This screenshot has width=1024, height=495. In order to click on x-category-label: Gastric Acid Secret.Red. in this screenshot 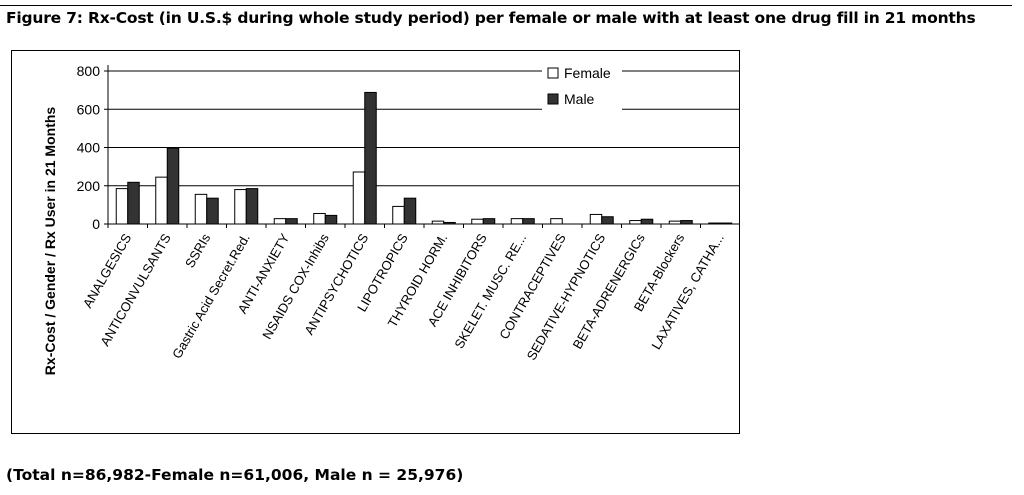, I will do `click(211, 296)`.